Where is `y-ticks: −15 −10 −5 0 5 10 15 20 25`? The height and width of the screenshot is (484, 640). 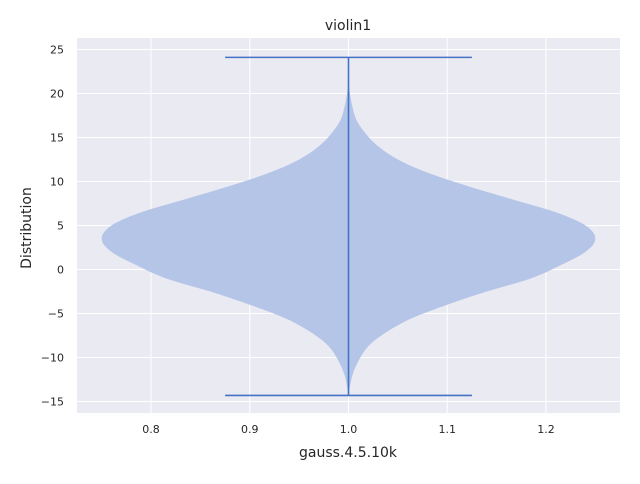
y-ticks: −15 −10 −5 0 5 10 15 20 25 is located at coordinates (52, 225).